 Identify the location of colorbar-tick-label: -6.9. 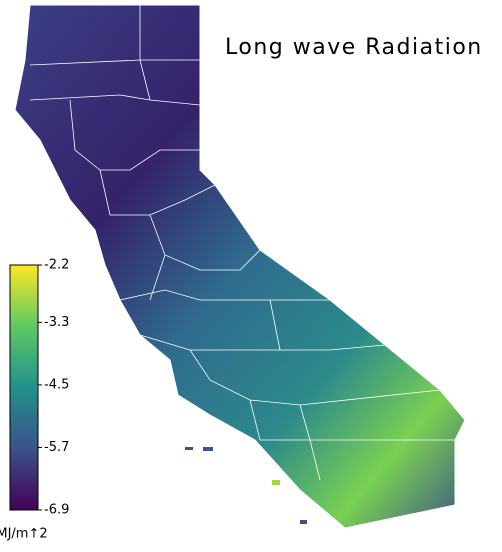
(56, 510).